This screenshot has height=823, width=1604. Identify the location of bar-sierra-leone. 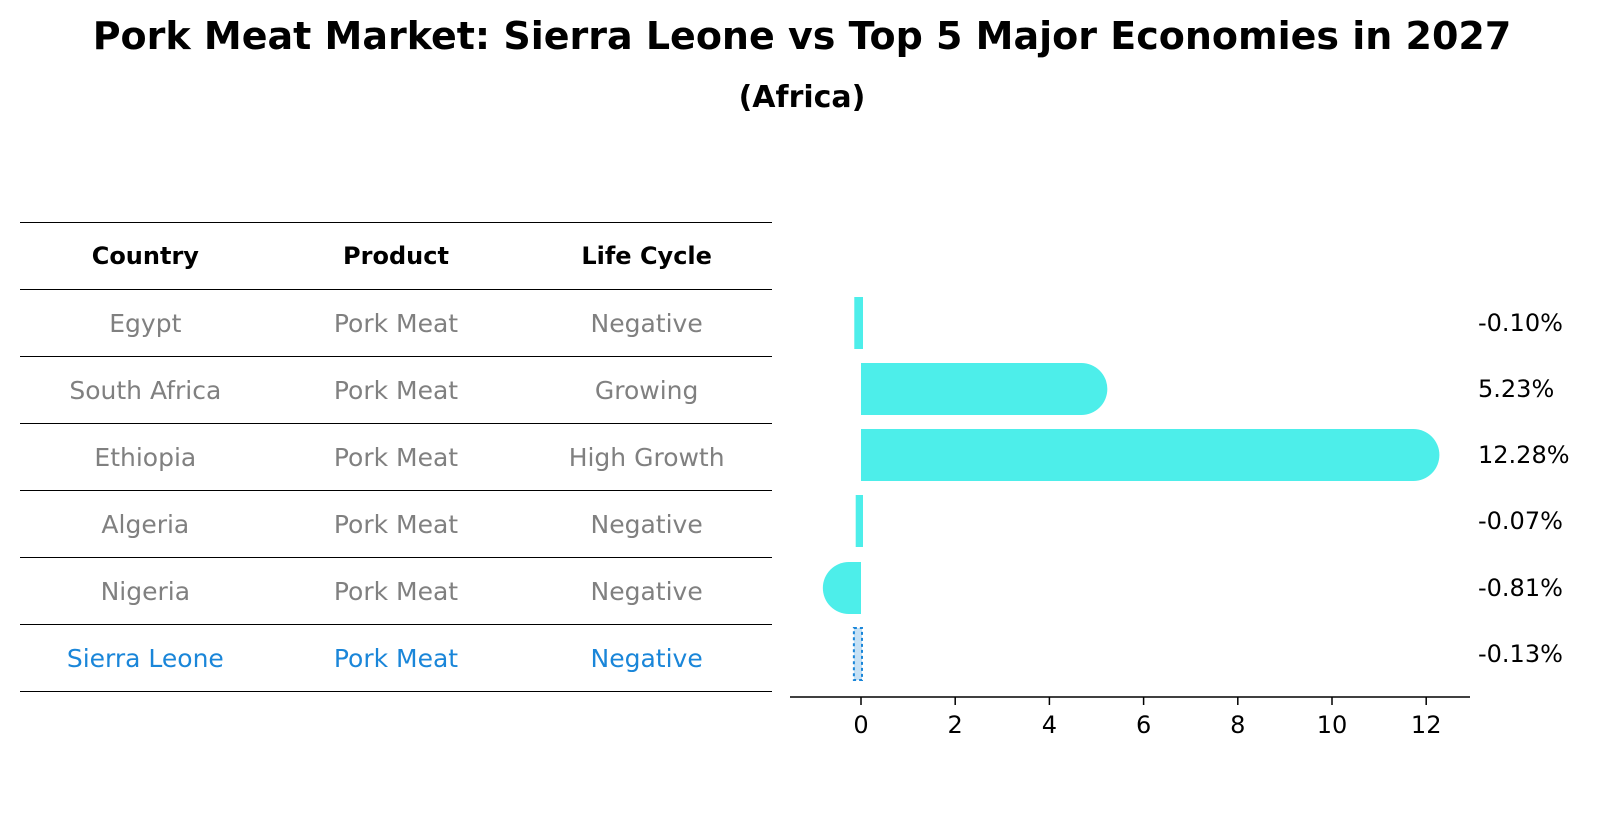
(858, 654).